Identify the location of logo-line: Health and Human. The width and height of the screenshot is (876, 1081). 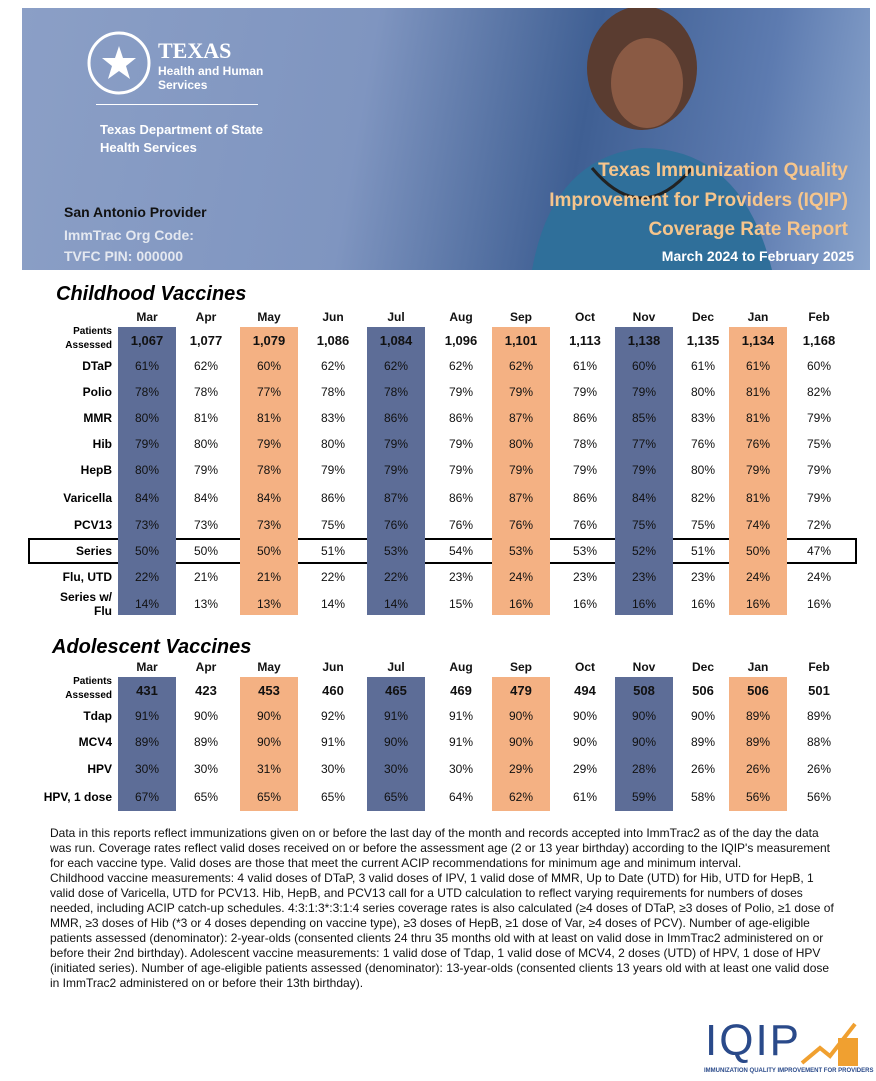
(211, 71).